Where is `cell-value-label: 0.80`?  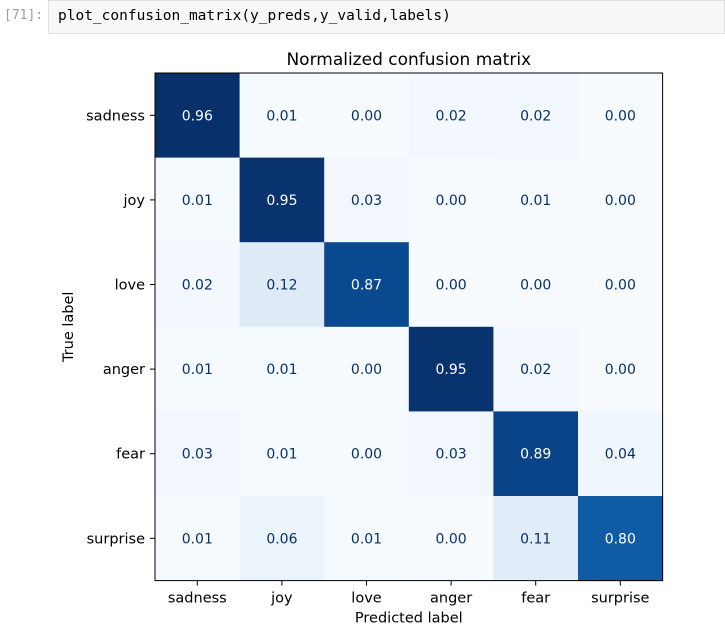 cell-value-label: 0.80 is located at coordinates (620, 539).